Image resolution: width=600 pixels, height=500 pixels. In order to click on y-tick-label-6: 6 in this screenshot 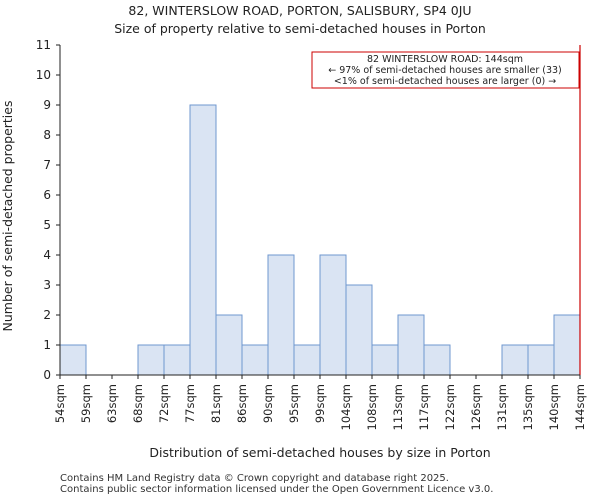, I will do `click(47, 195)`.